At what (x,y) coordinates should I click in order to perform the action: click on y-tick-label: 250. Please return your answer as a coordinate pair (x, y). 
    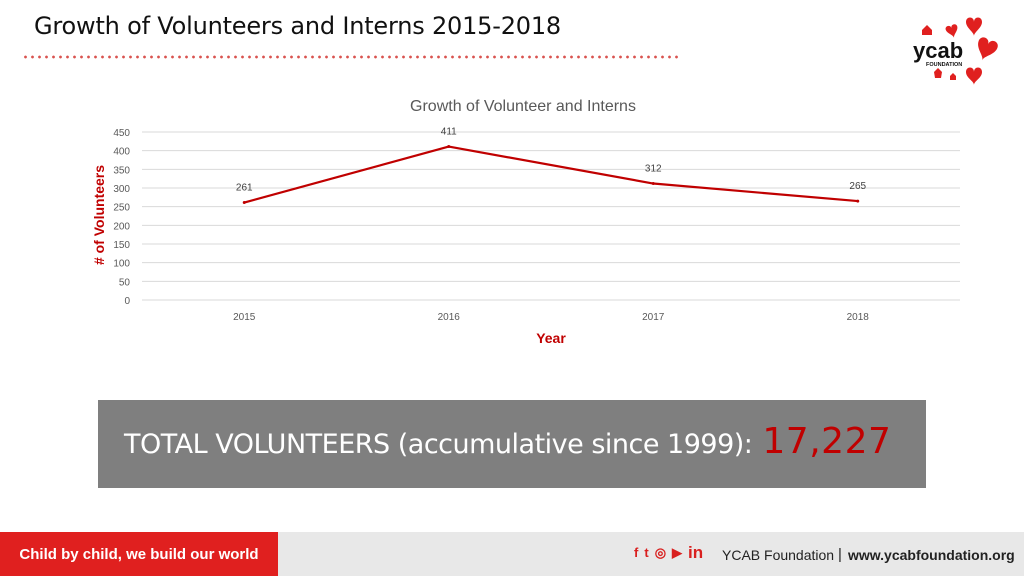
    Looking at the image, I should click on (121, 208).